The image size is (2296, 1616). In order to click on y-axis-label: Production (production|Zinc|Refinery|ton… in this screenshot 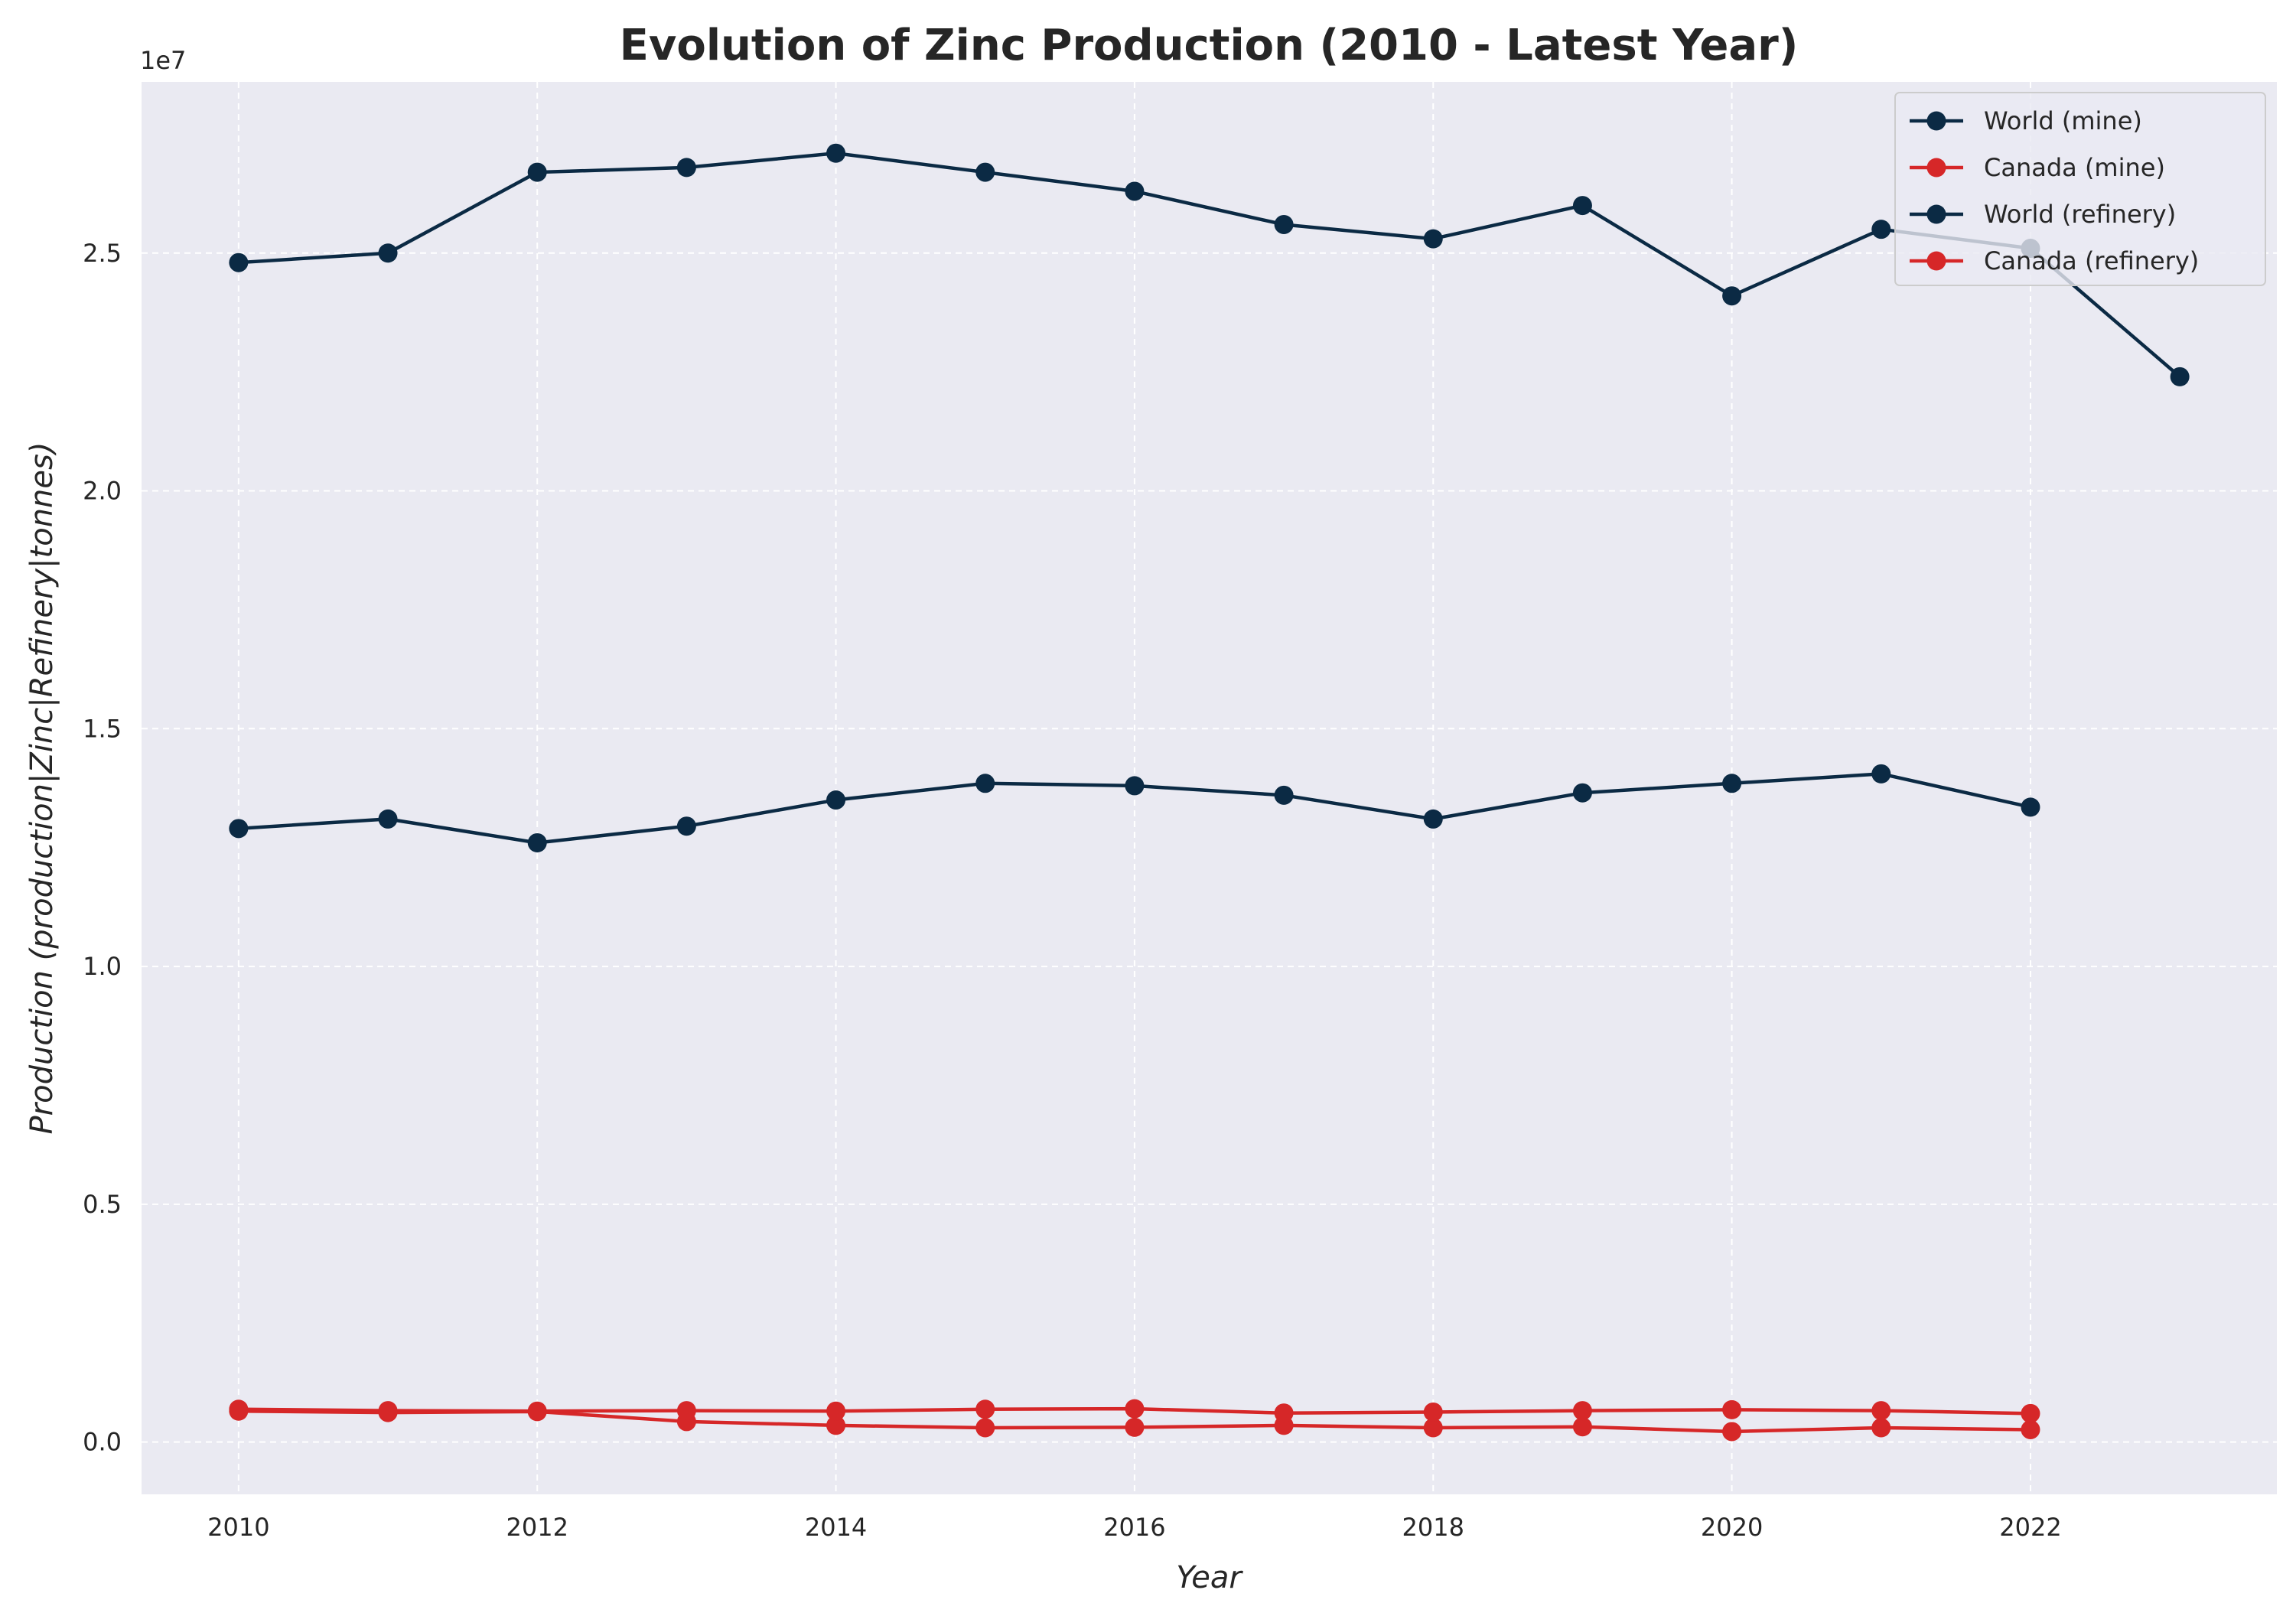, I will do `click(42, 788)`.